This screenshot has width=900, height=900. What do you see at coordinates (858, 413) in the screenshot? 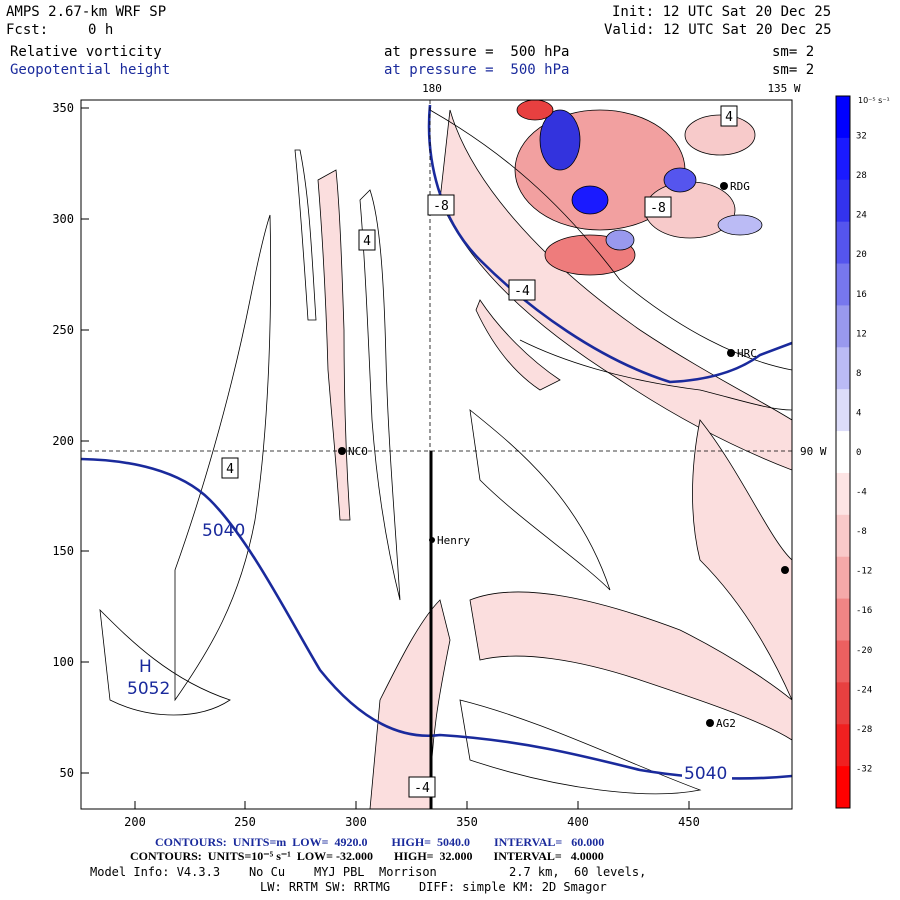
I see `colorbar-tick-label: 4` at bounding box center [858, 413].